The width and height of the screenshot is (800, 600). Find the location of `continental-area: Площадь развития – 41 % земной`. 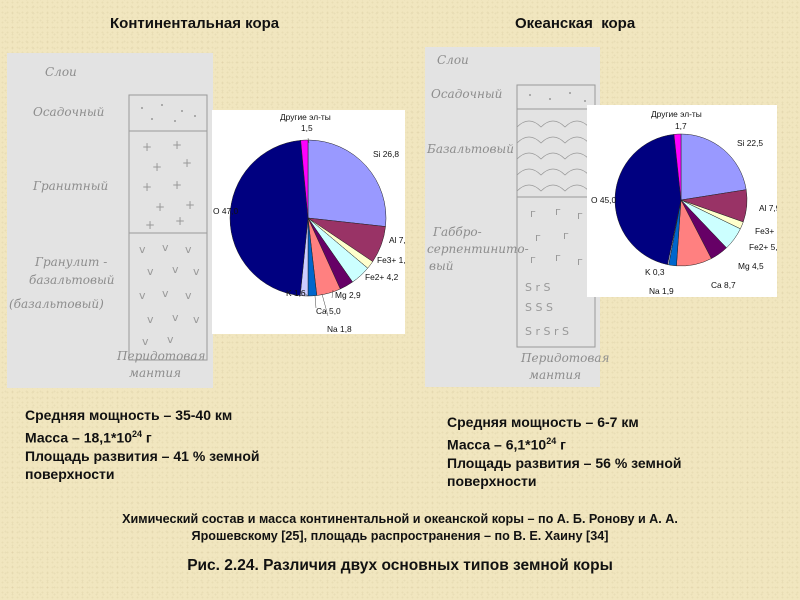

continental-area: Площадь развития – 41 % земной is located at coordinates (142, 455).